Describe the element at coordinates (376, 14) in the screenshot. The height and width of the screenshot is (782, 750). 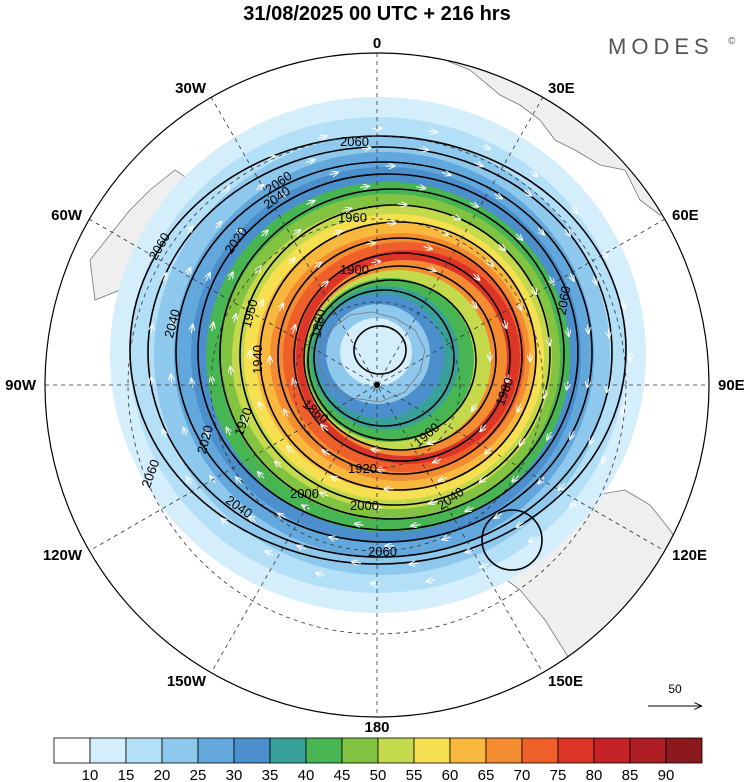
I see `map-title: 31/08/2025 00 UTC + 216 hrs` at that location.